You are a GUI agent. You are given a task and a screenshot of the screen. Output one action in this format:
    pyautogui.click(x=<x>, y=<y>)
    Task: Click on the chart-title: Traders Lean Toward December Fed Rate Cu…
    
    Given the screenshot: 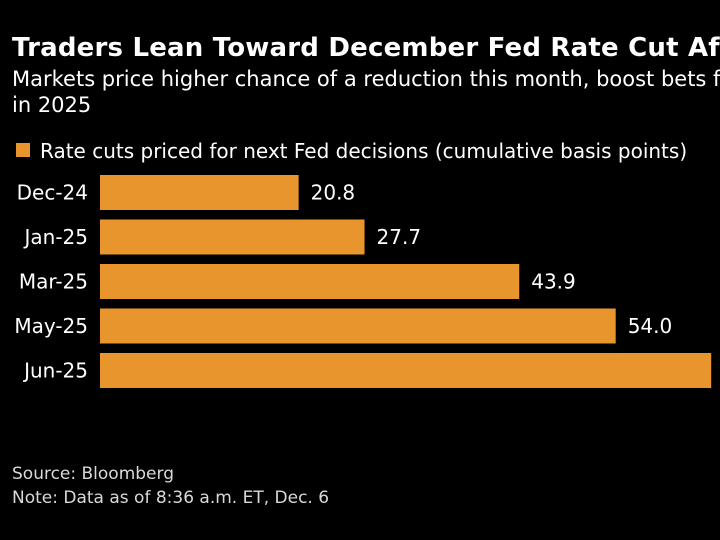 What is the action you would take?
    pyautogui.click(x=366, y=48)
    